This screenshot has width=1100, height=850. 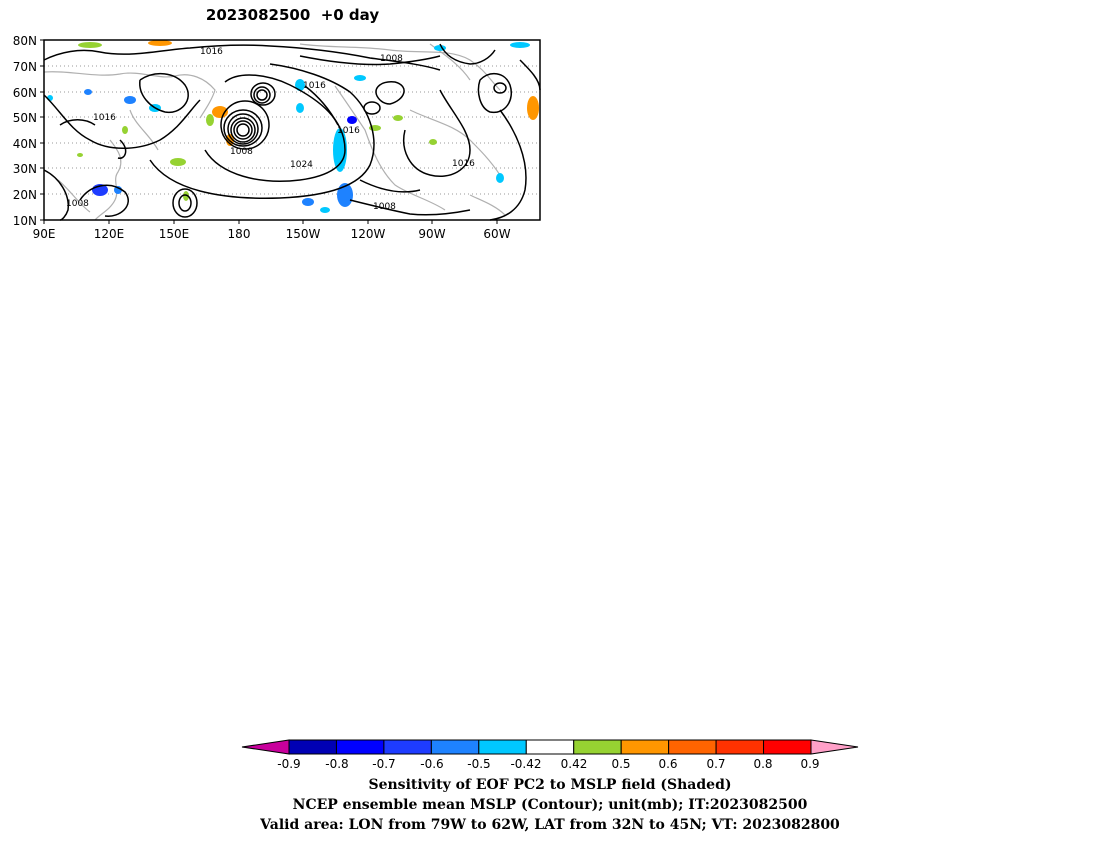 I want to click on lat-label: 50N, so click(x=25, y=118).